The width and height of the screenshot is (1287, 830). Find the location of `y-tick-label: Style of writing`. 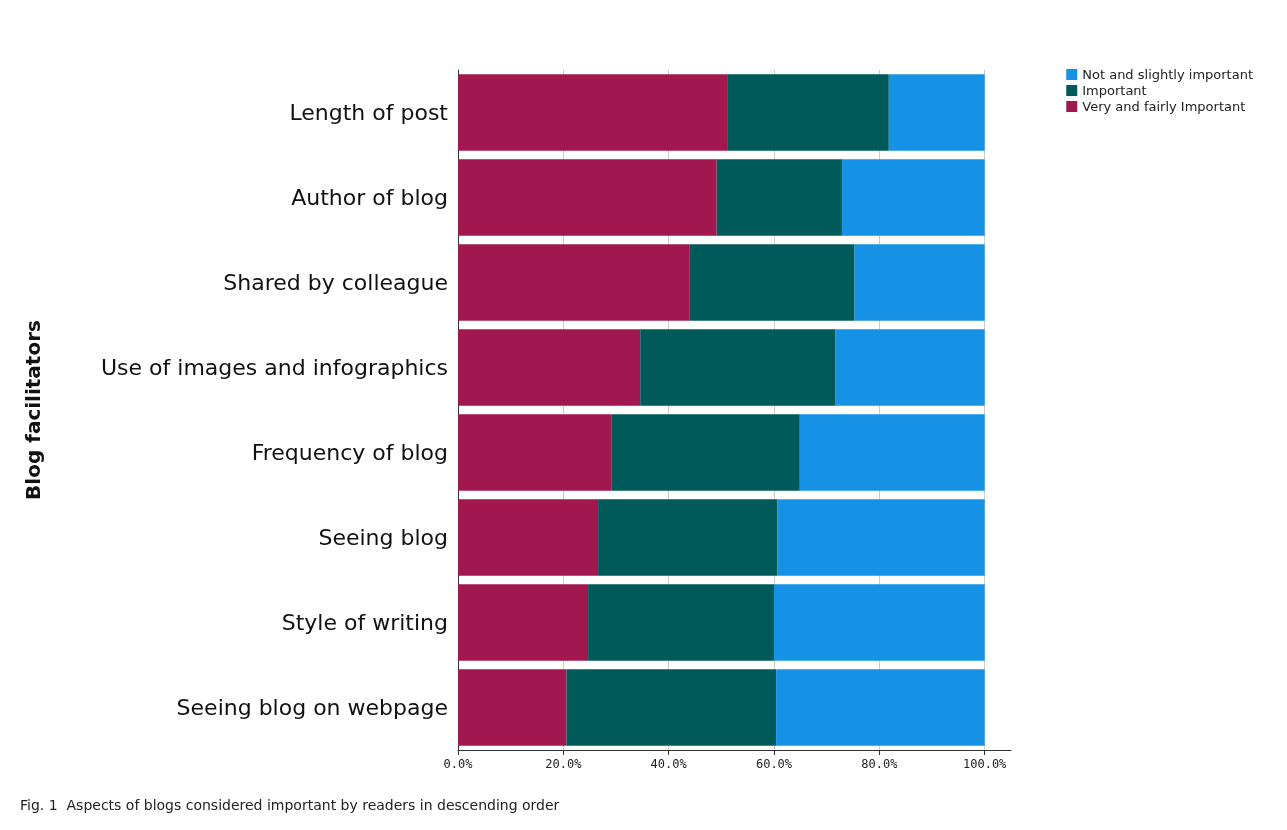

y-tick-label: Style of writing is located at coordinates (364, 622).